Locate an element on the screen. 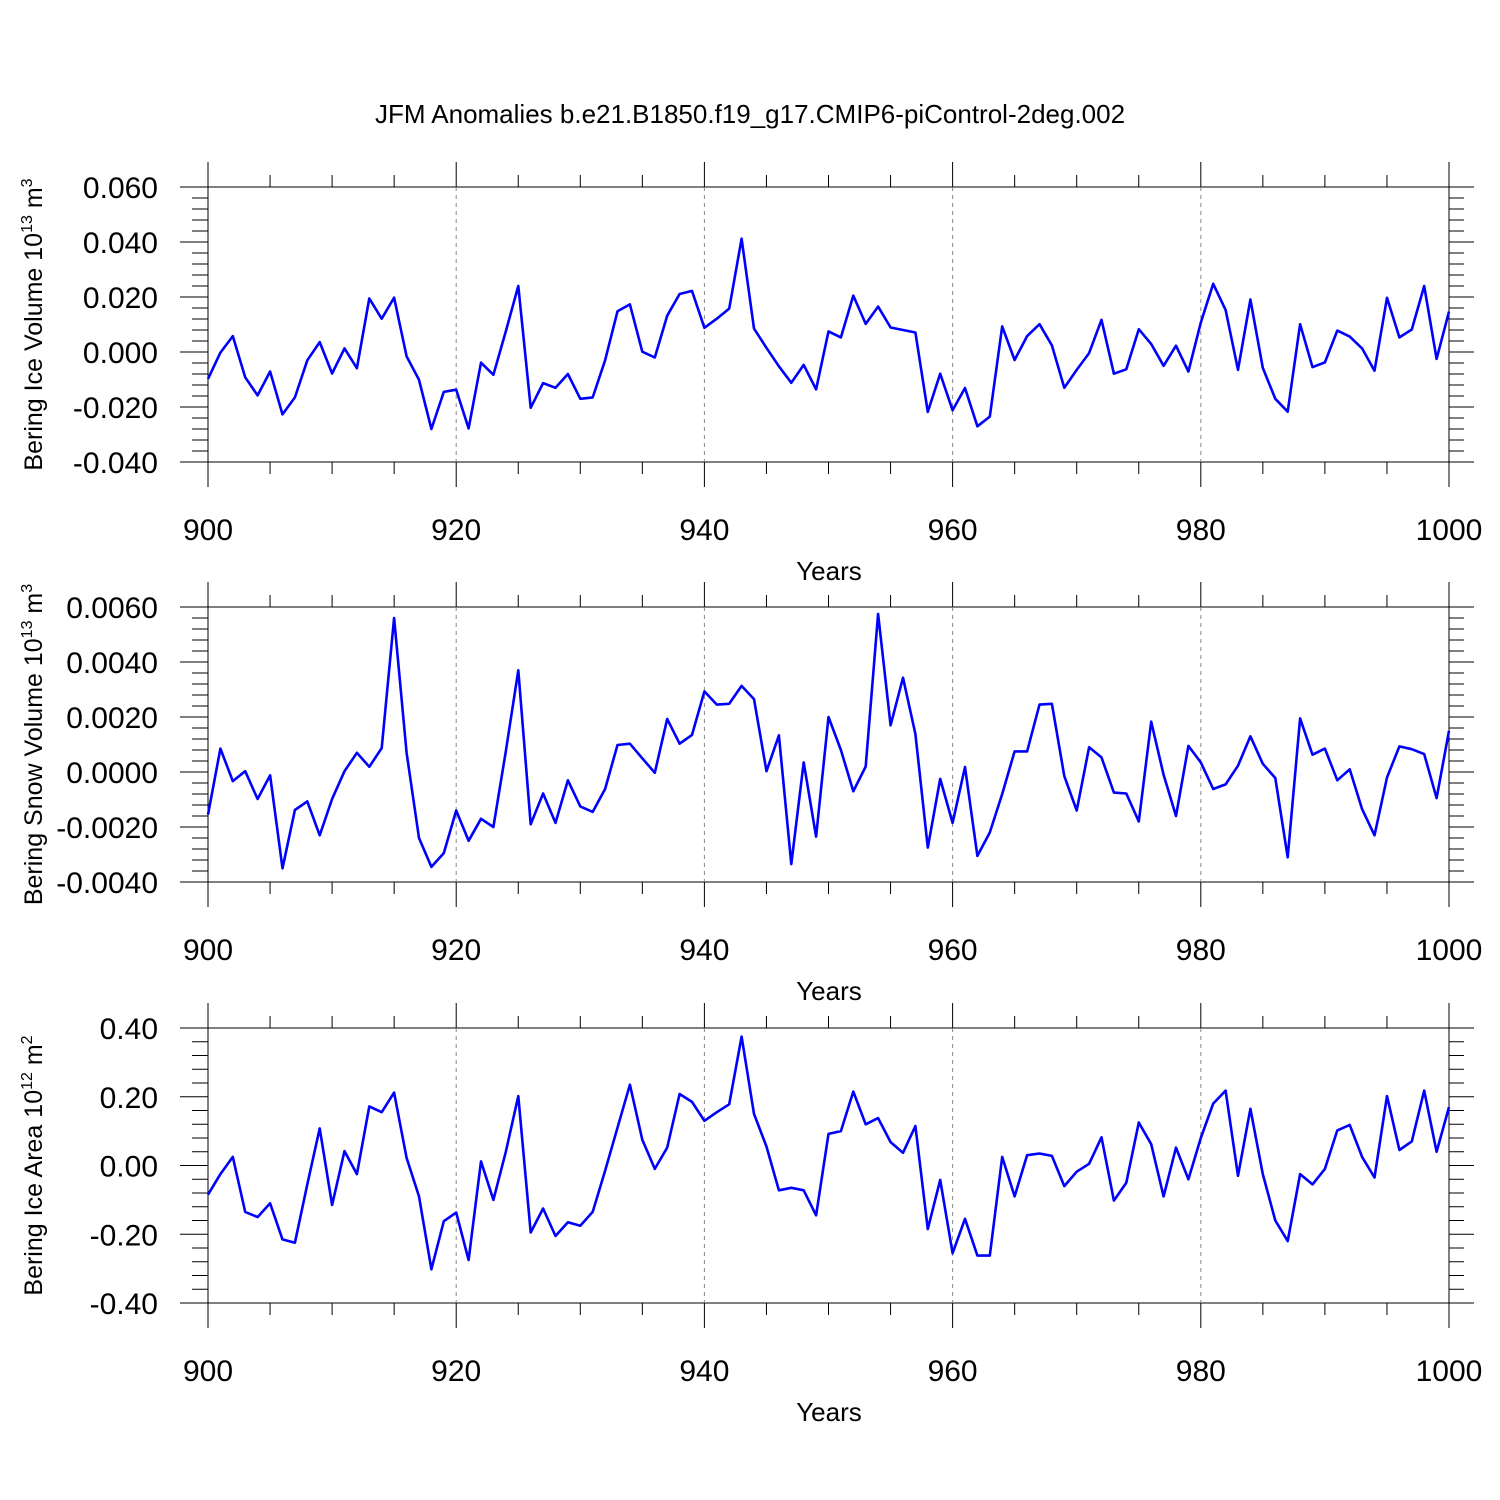  y-tick-label: 0.0060 is located at coordinates (112, 608).